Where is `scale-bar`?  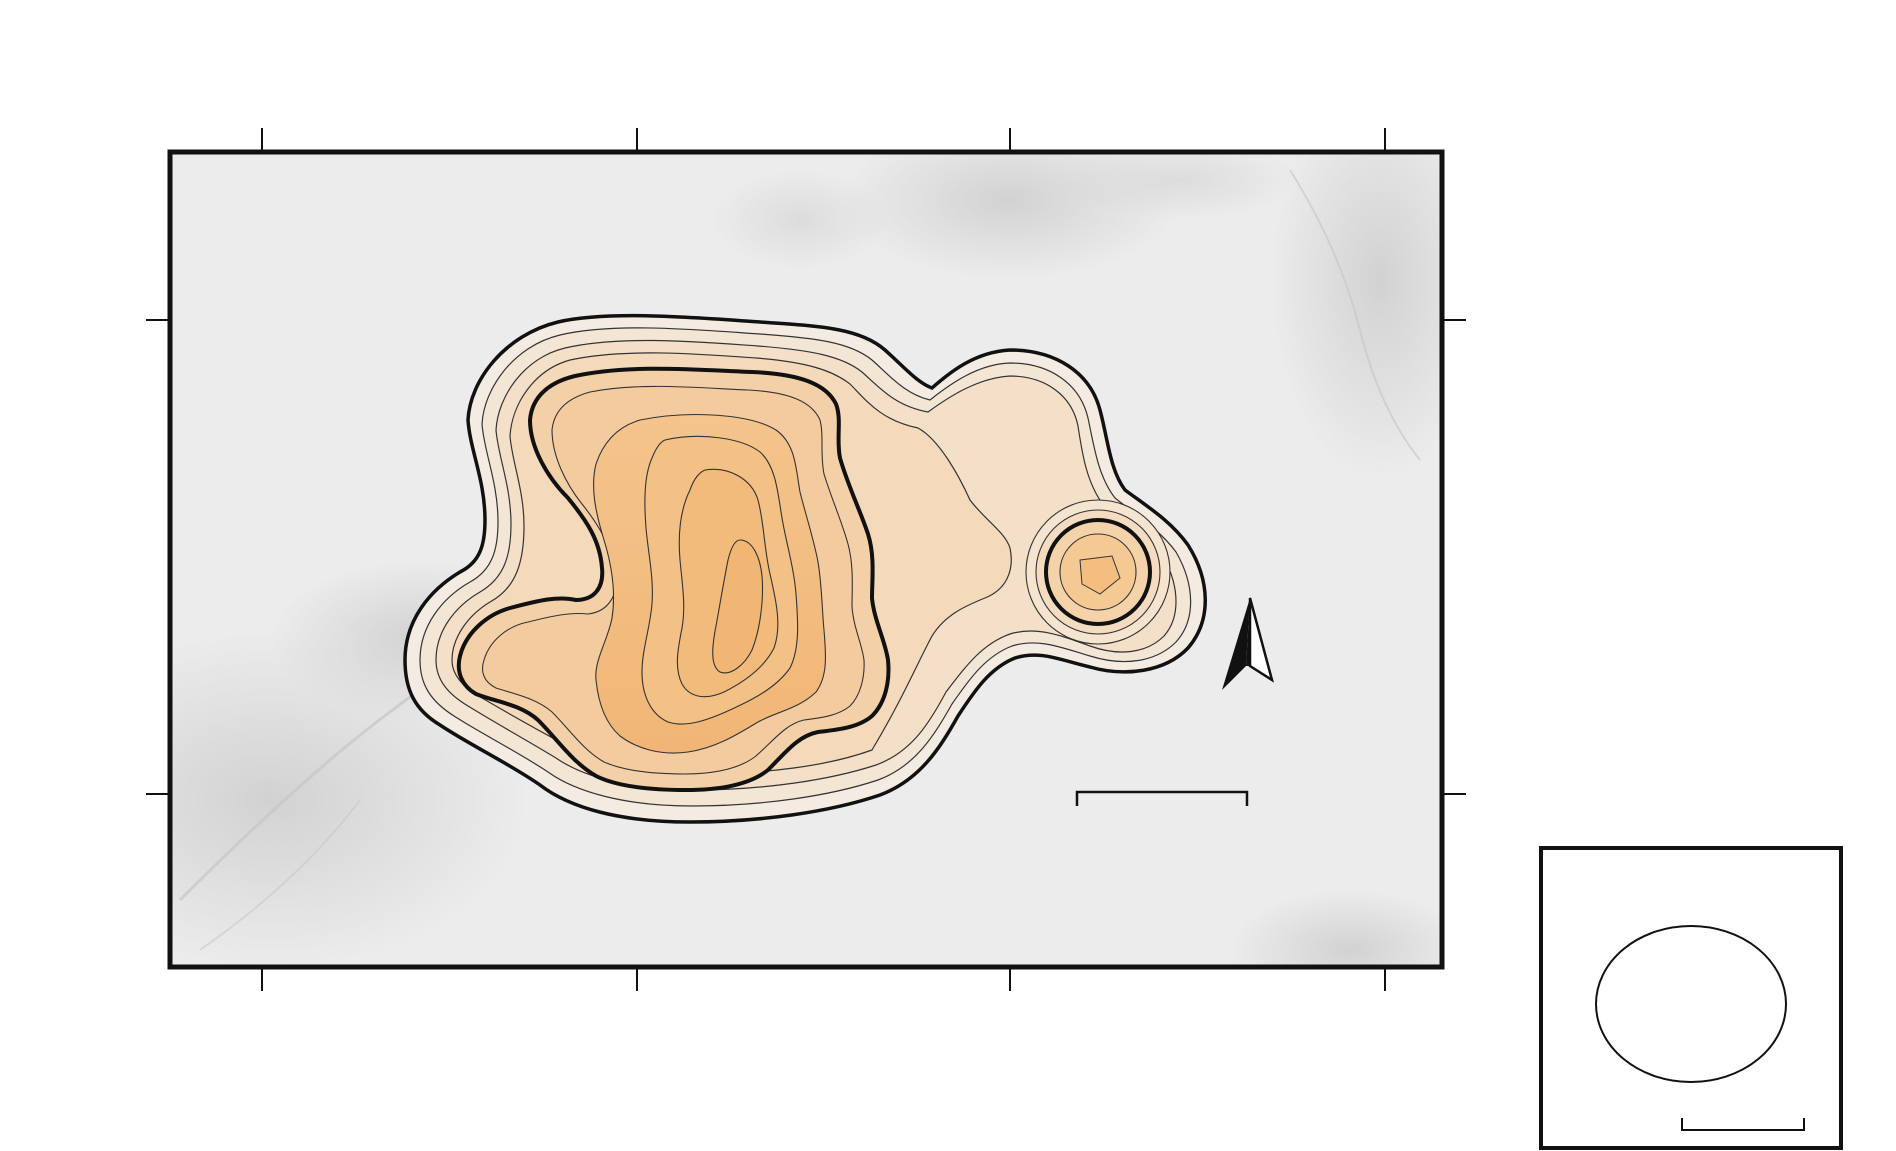 scale-bar is located at coordinates (1162, 798).